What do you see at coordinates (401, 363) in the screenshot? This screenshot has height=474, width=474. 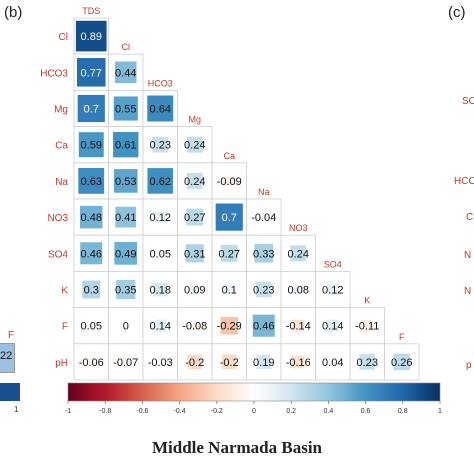 I see `heatmap-value: 0.26` at bounding box center [401, 363].